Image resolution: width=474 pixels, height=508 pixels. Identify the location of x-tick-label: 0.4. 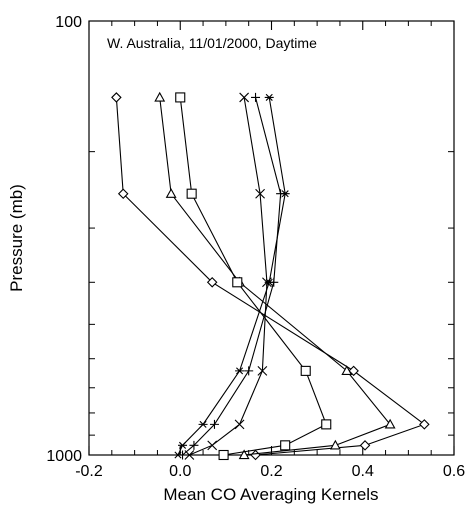
(363, 471).